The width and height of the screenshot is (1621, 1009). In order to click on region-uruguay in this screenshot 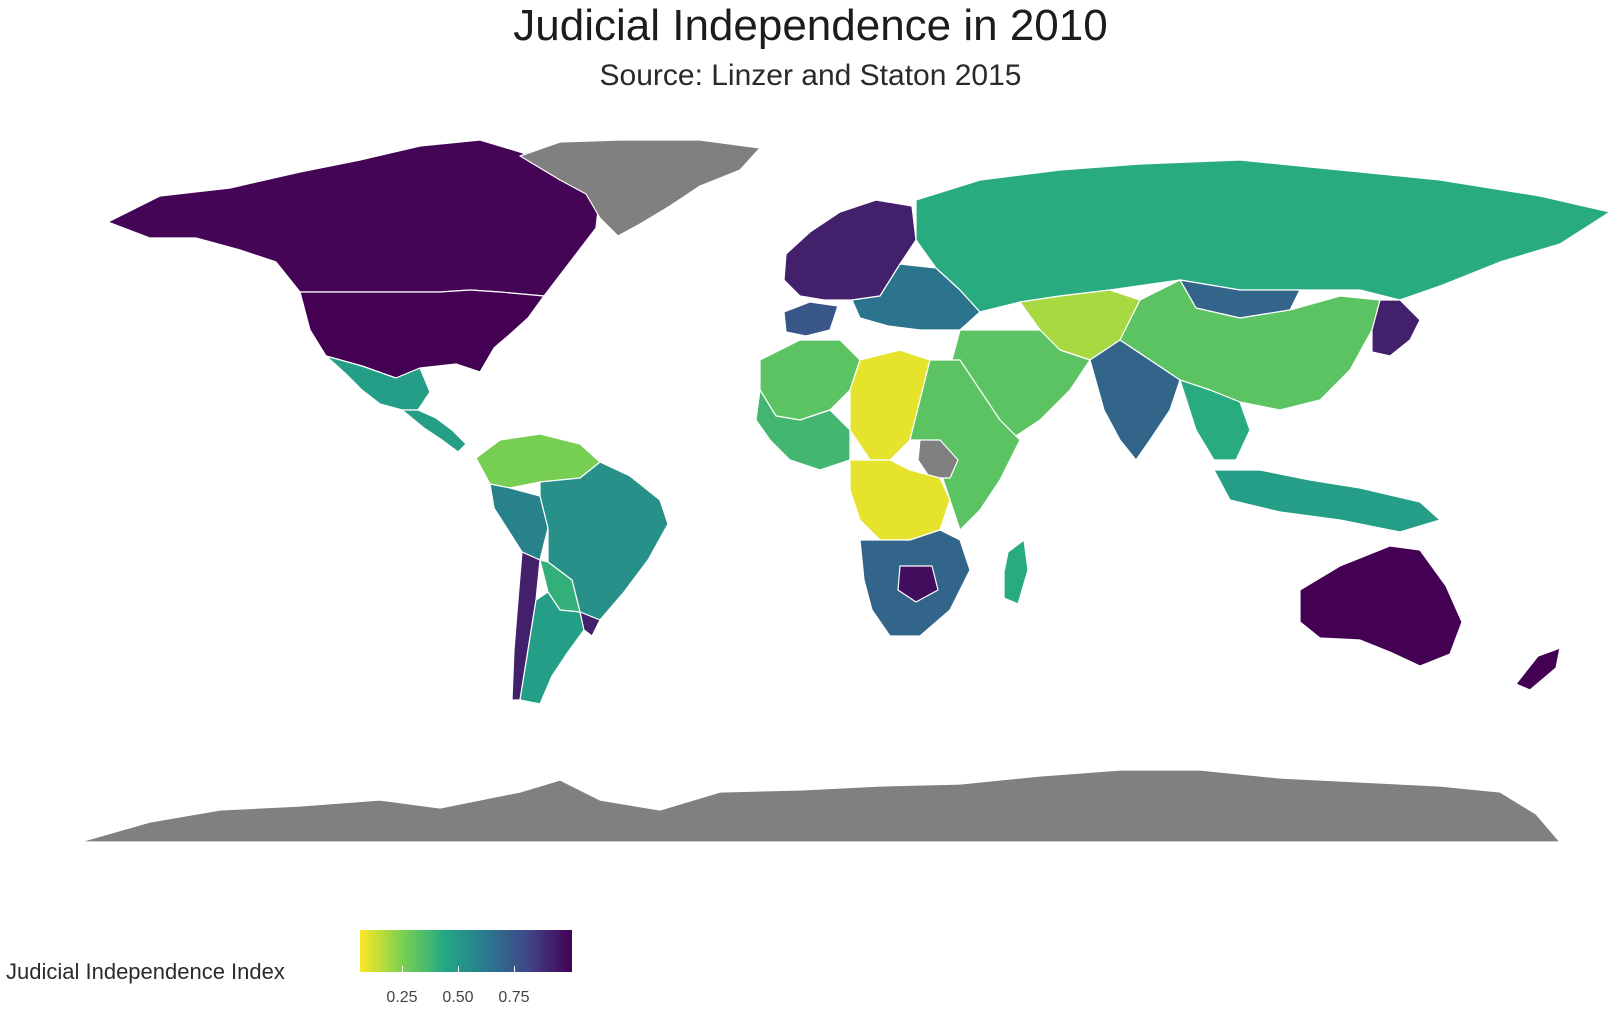, I will do `click(590, 624)`.